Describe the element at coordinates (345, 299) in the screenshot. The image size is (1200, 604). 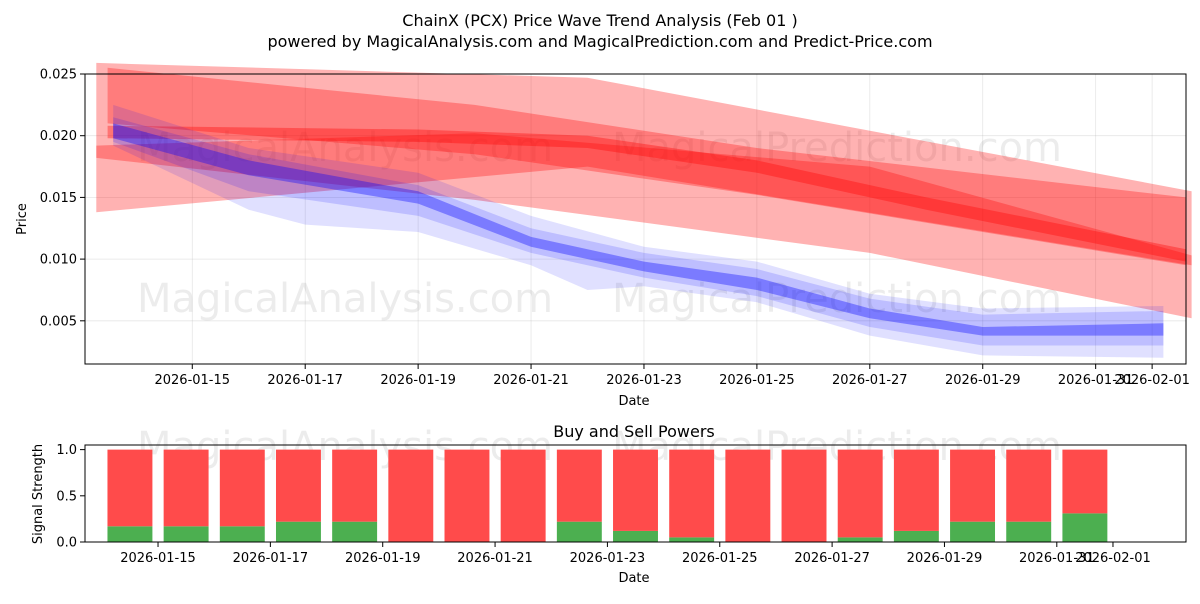
I see `watermark-analysis-lower: MagicalAnalysis.com` at that location.